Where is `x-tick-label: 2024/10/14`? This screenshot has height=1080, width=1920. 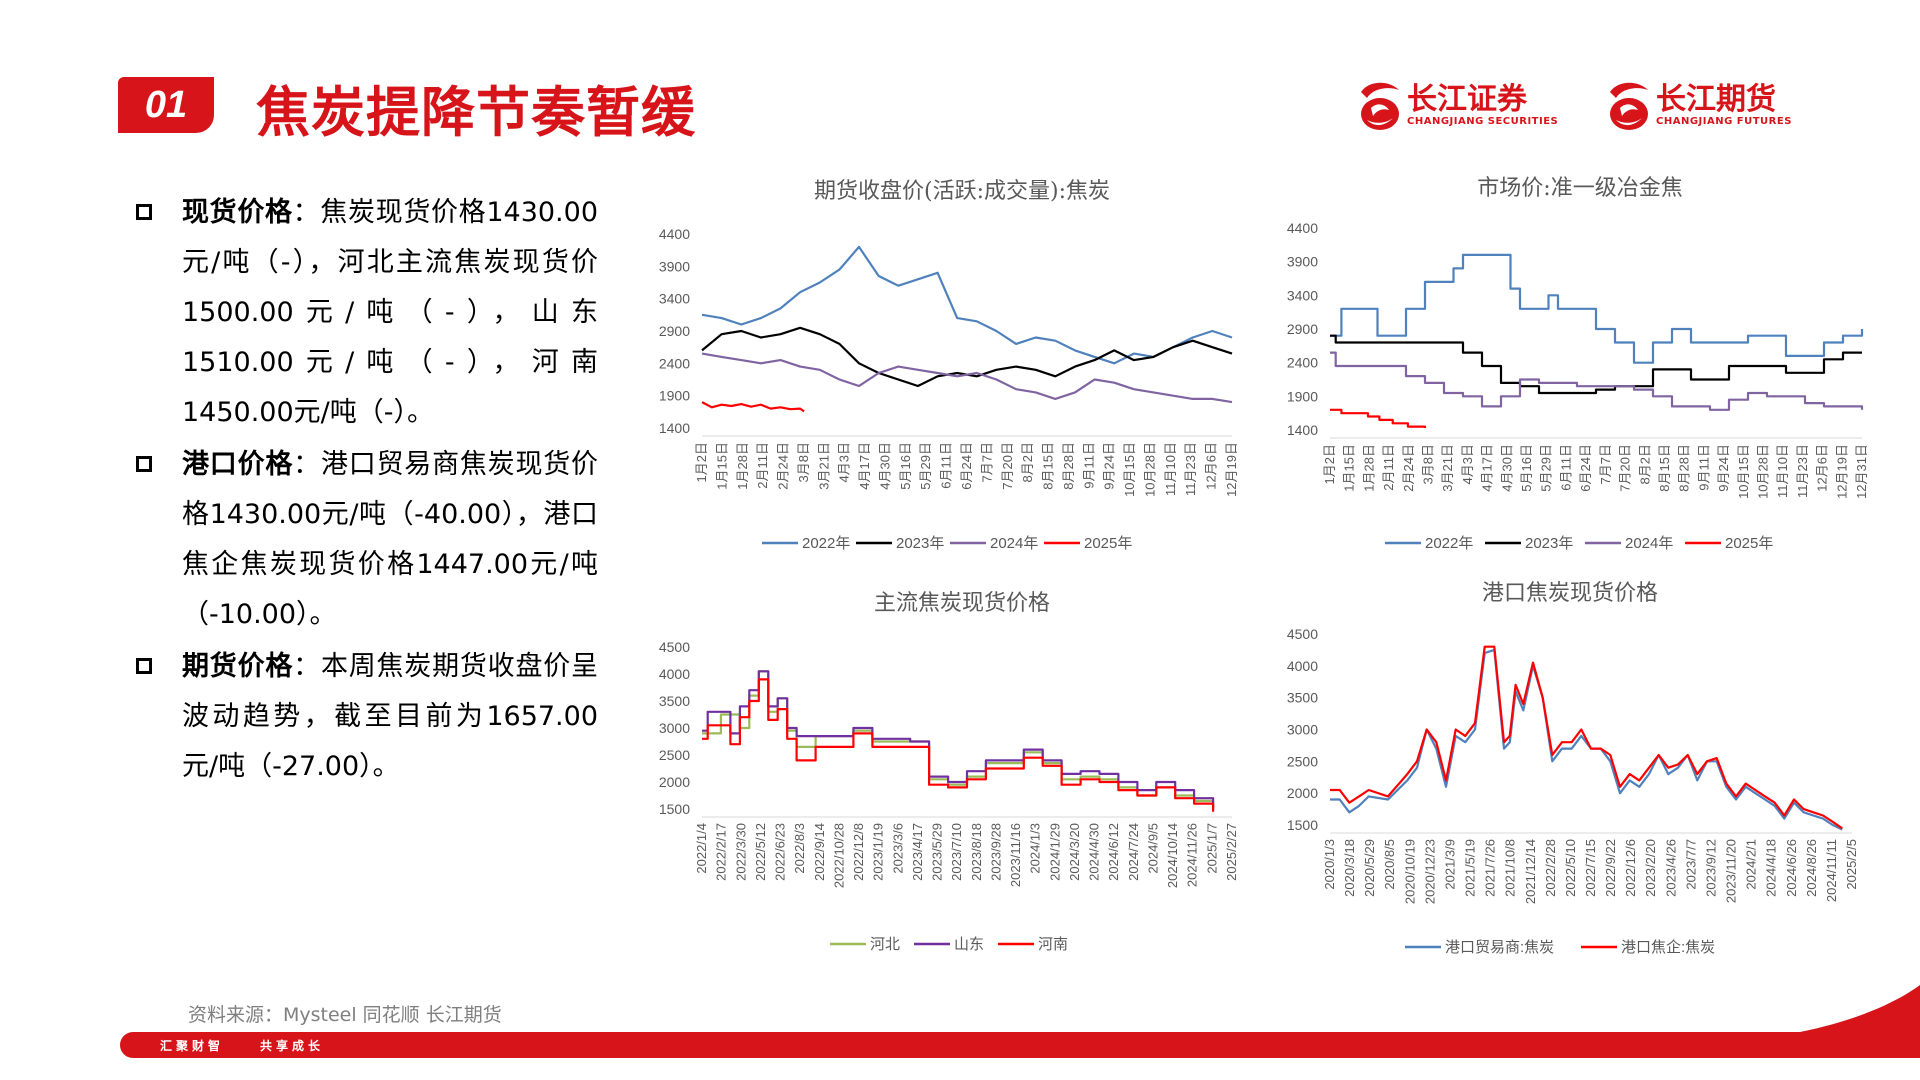 x-tick-label: 2024/10/14 is located at coordinates (1172, 855).